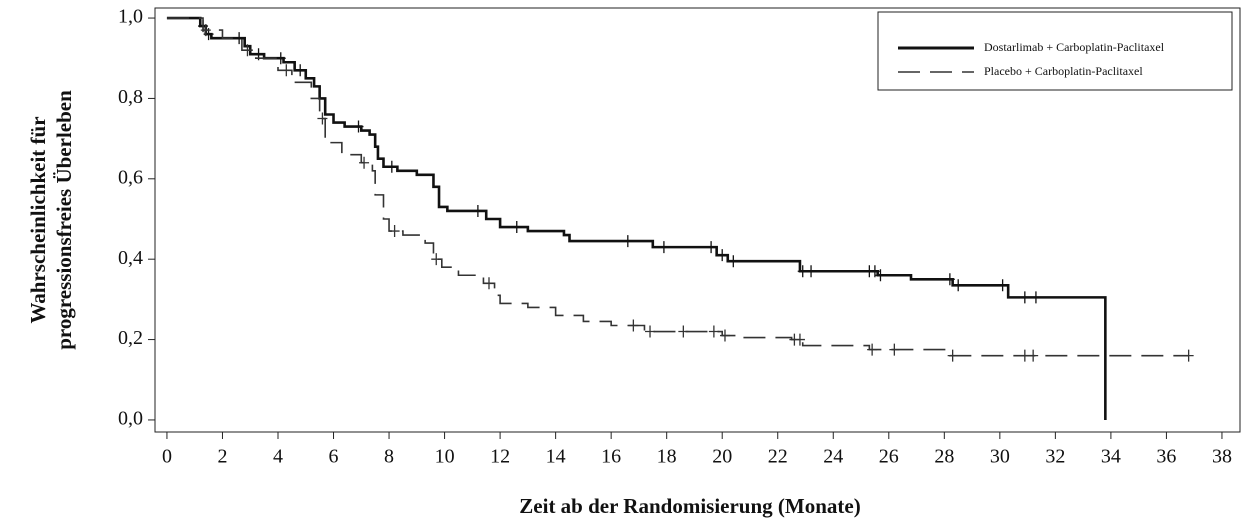 The image size is (1253, 524). Describe the element at coordinates (689, 506) in the screenshot. I see `x-axis-title: Zeit ab der Randomisierung (Monate)` at that location.